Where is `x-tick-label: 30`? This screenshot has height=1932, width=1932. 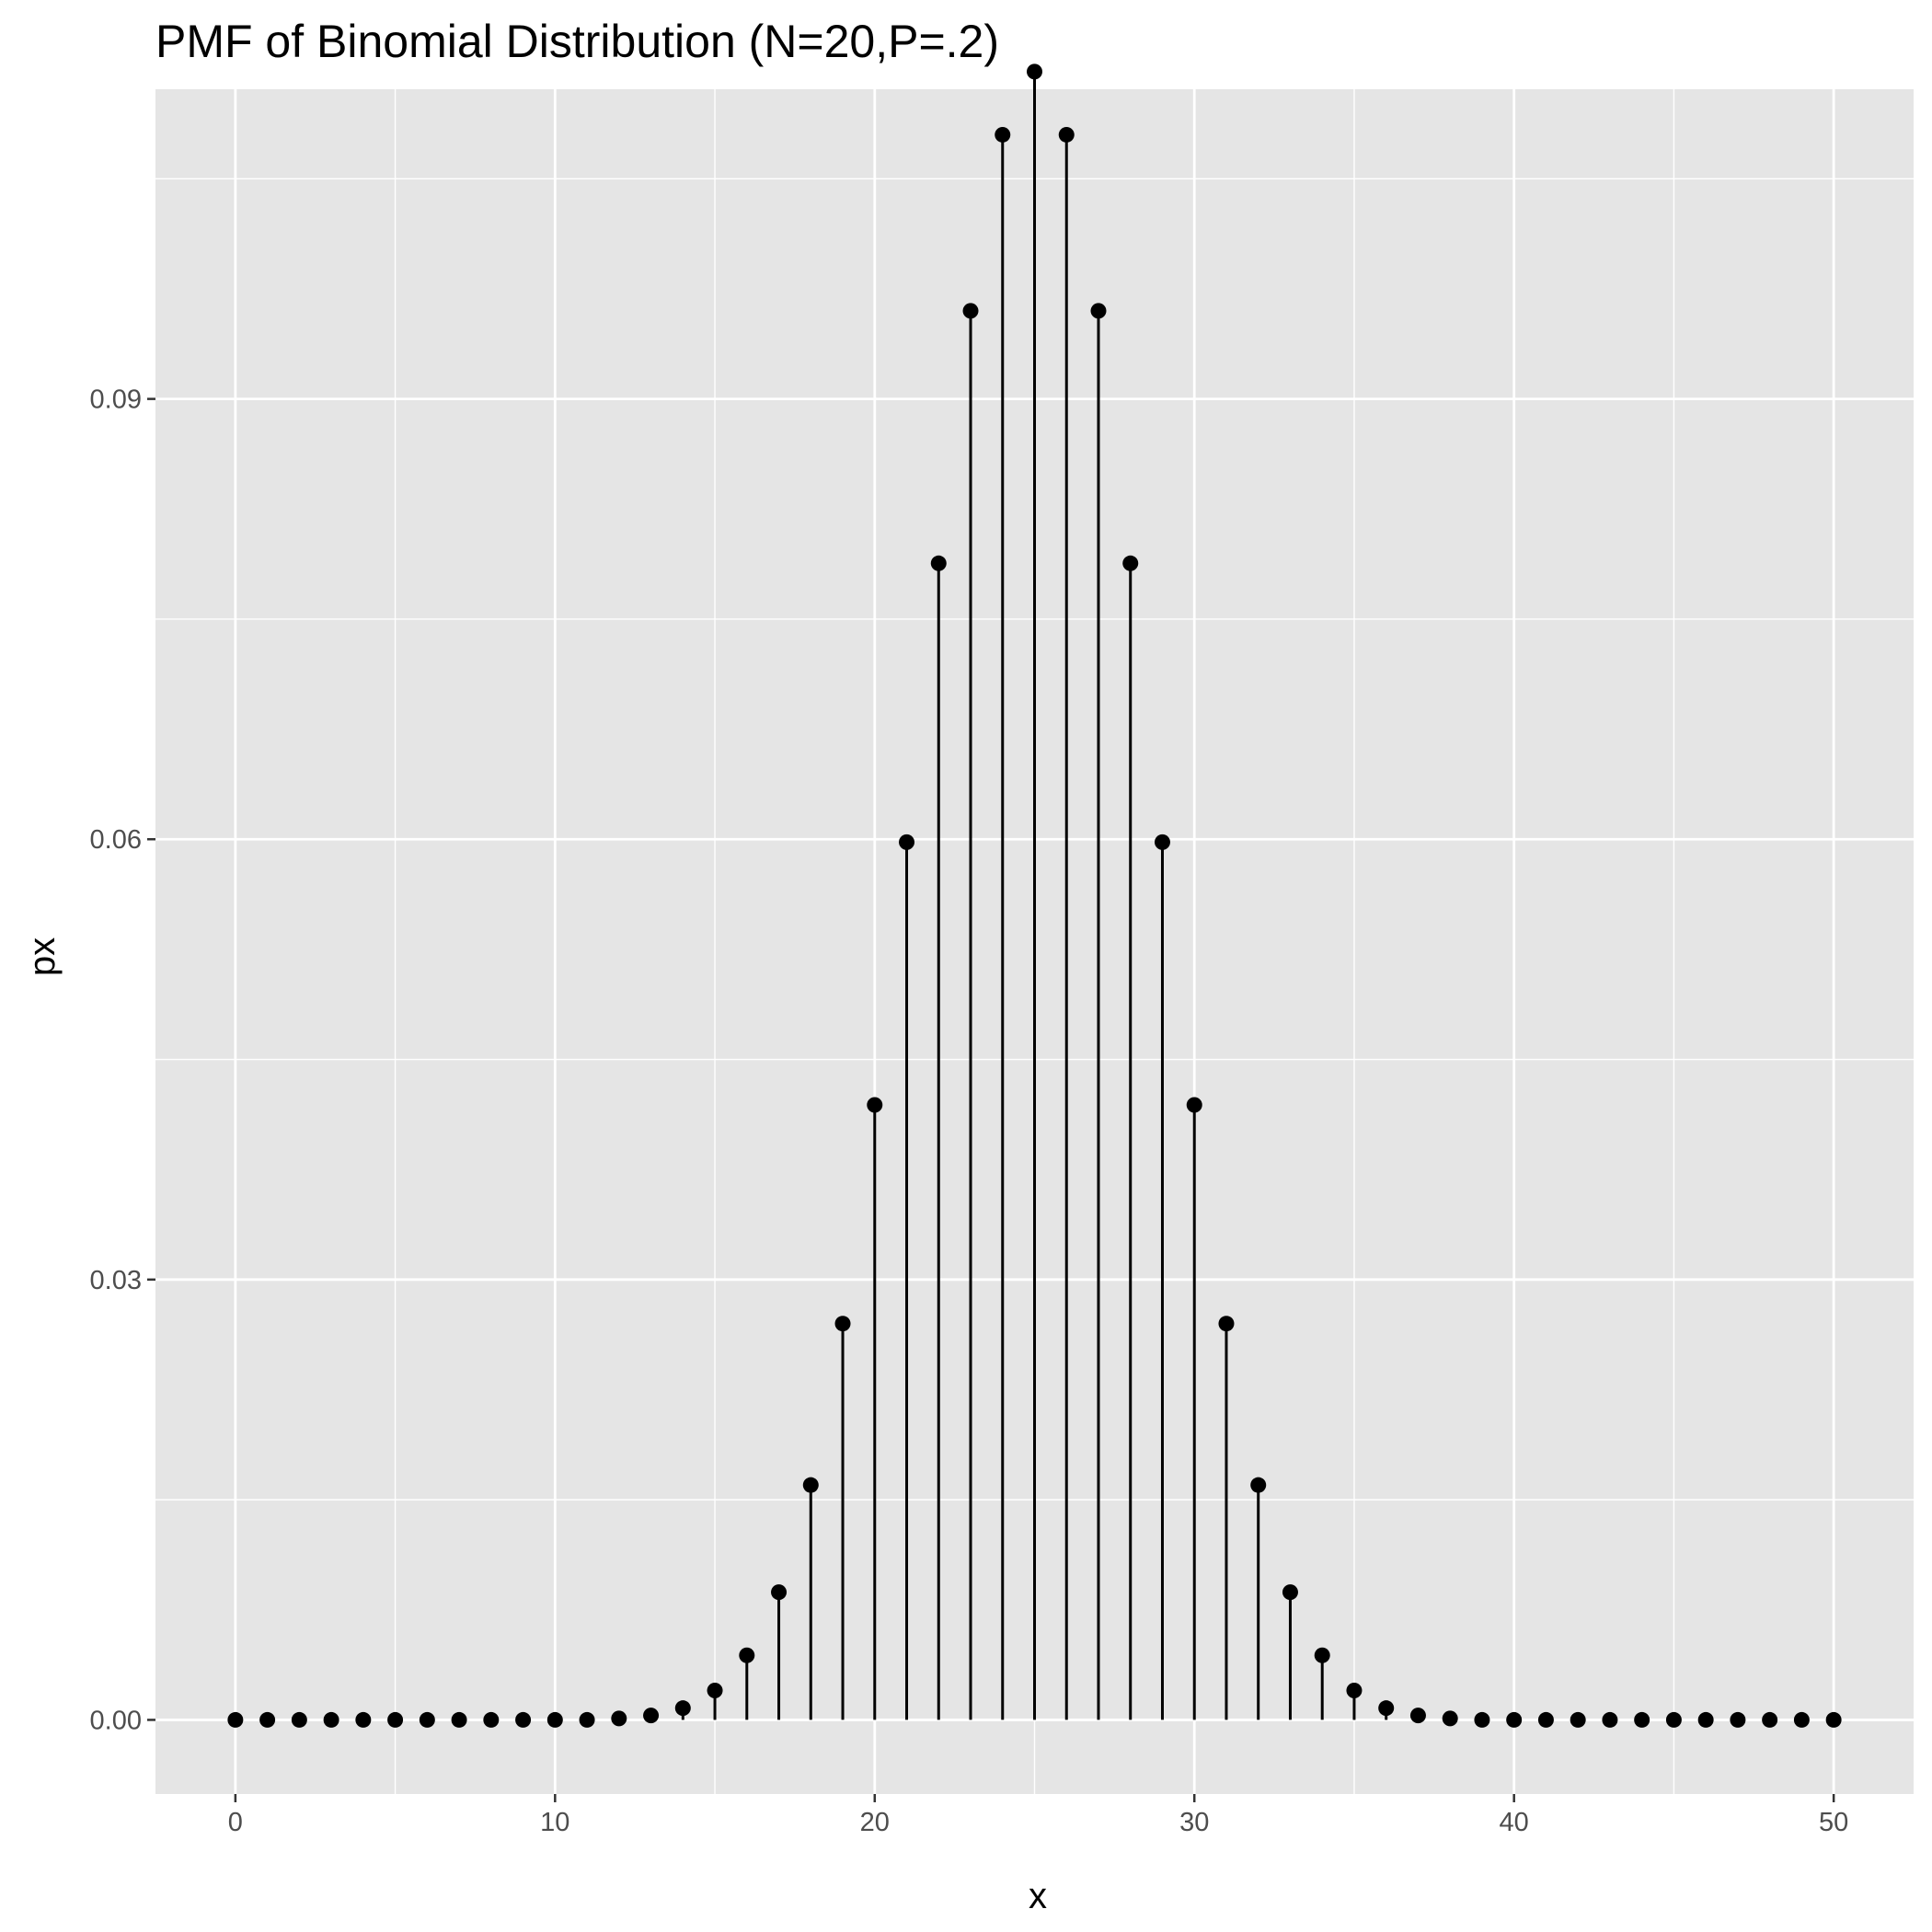 x-tick-label: 30 is located at coordinates (1194, 1822).